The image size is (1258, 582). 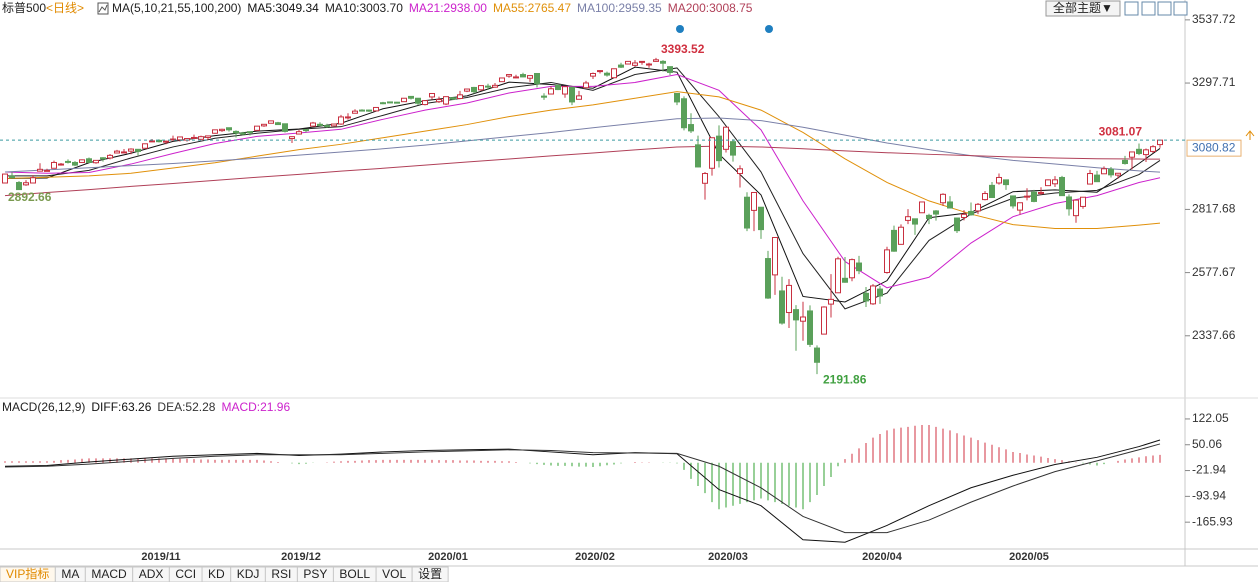 I want to click on ma-icon, so click(x=103, y=8).